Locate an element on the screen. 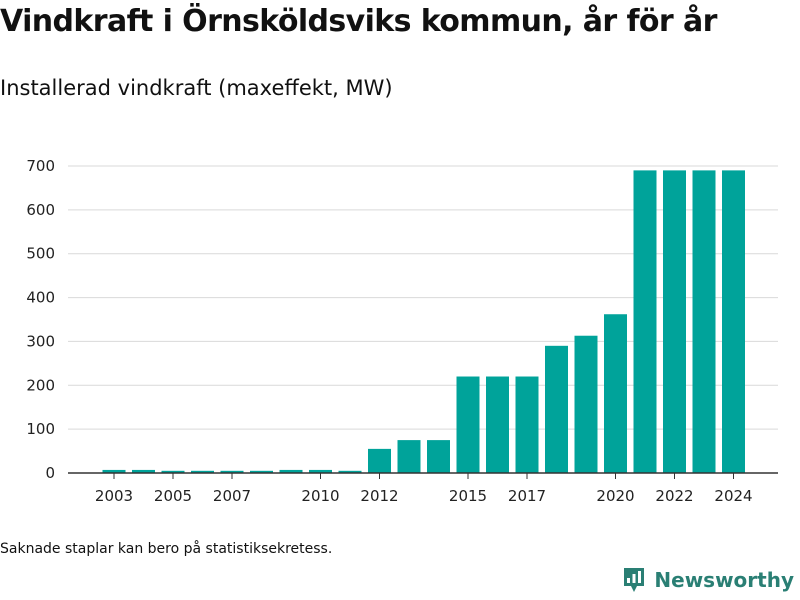 This screenshot has height=600, width=800. y-tick-label: 100 is located at coordinates (40, 429).